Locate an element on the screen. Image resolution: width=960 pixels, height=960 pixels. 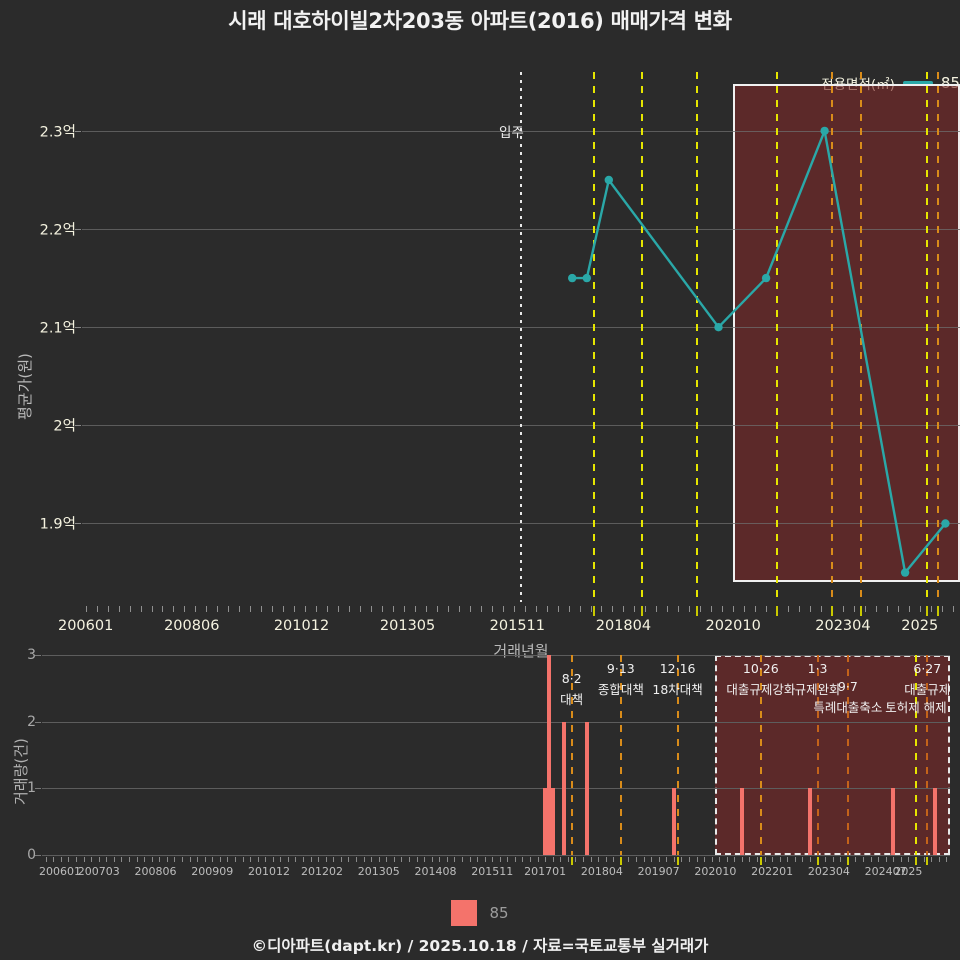
policy-marker-date: 1·3 is located at coordinates (817, 668).